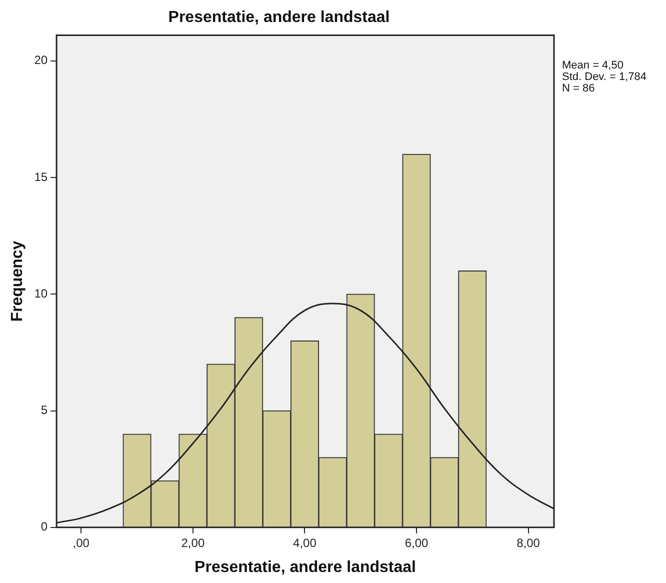 This screenshot has height=583, width=666. What do you see at coordinates (17, 281) in the screenshot?
I see `y-axis-title: Frequency` at bounding box center [17, 281].